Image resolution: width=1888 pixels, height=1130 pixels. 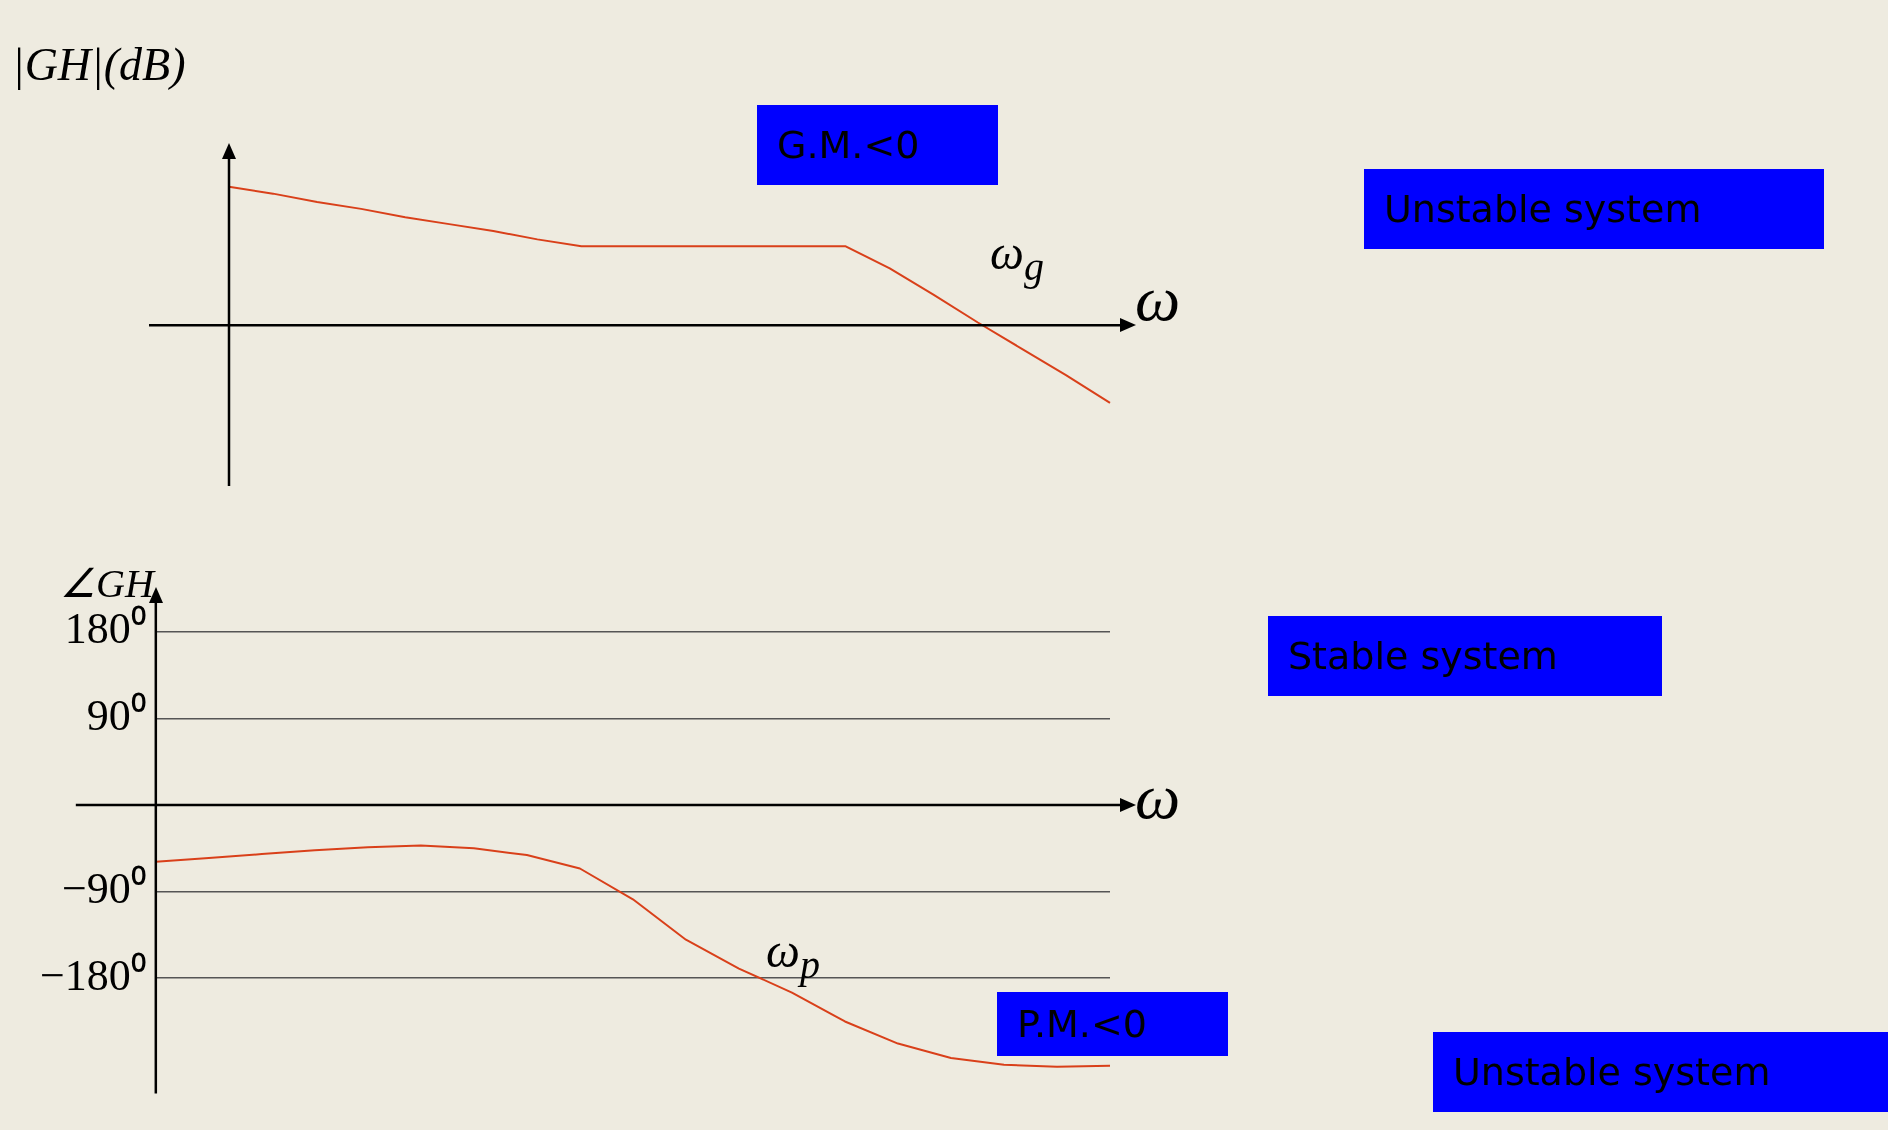 I want to click on y-tick-label: 180⁰, so click(x=105, y=629).